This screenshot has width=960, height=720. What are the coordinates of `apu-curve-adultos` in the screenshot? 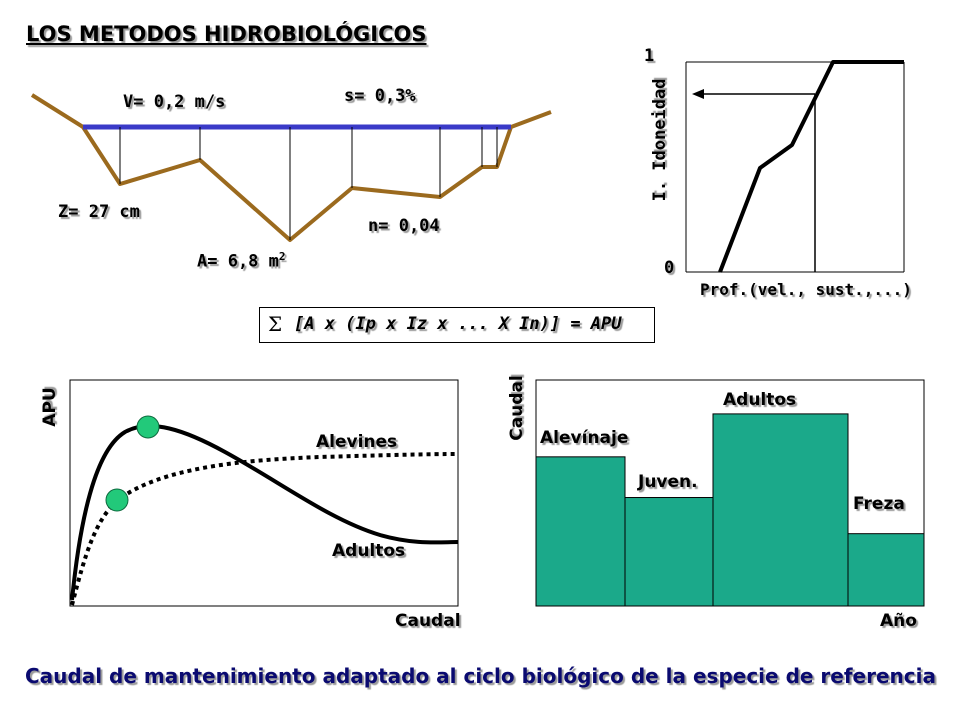 It's located at (264, 512).